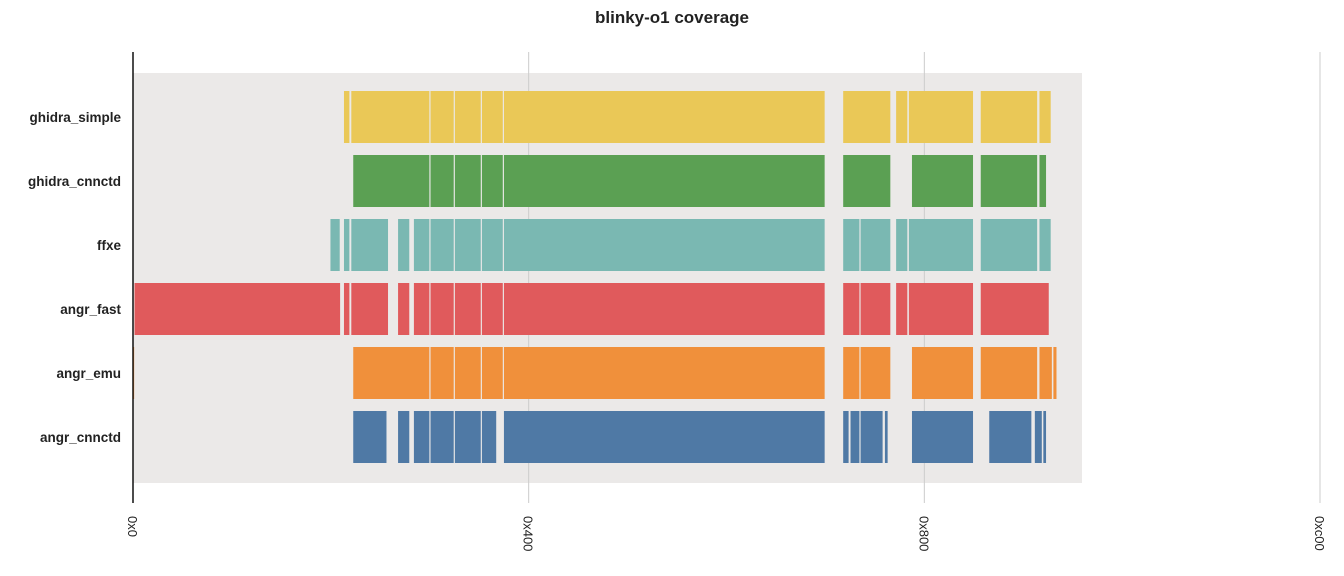  I want to click on x-tick-label: 0x400, so click(528, 533).